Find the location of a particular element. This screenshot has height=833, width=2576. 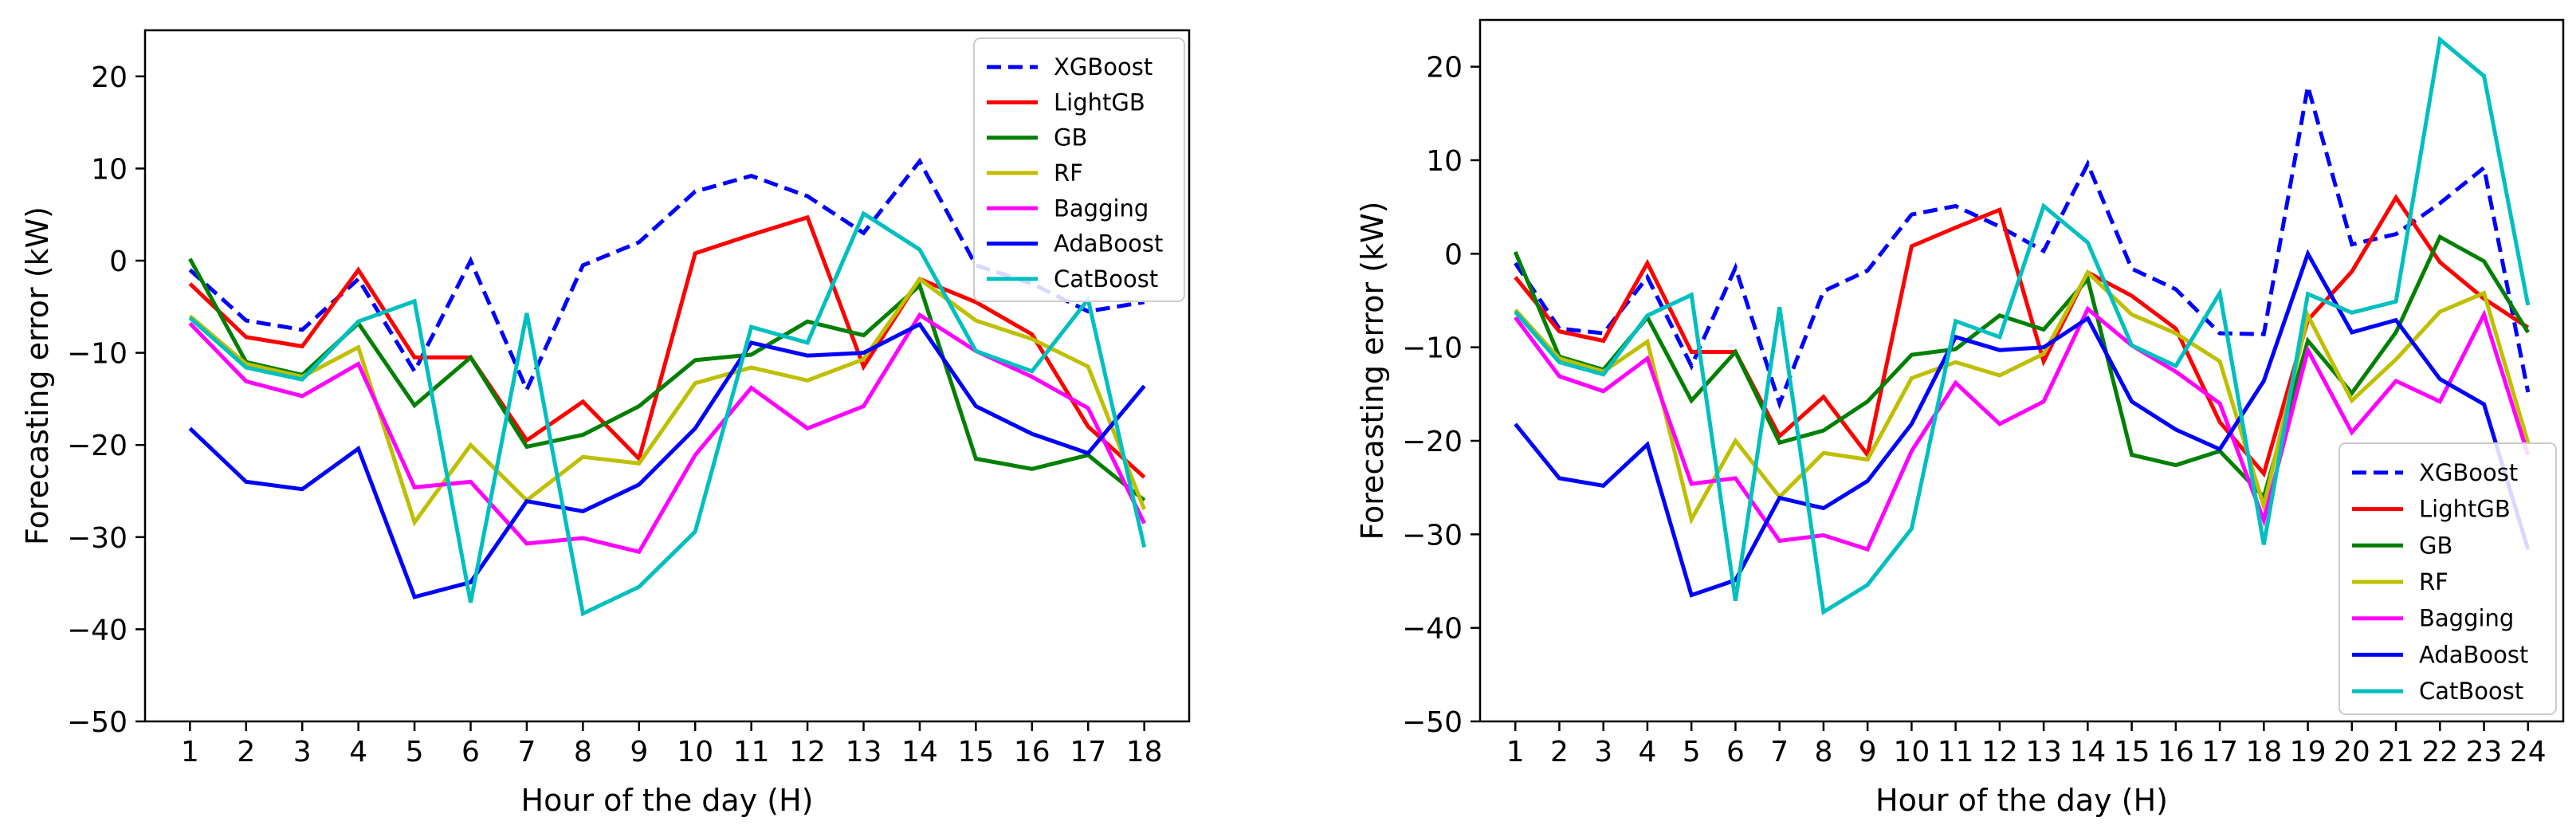

x-tick-label: 21 is located at coordinates (2396, 752).